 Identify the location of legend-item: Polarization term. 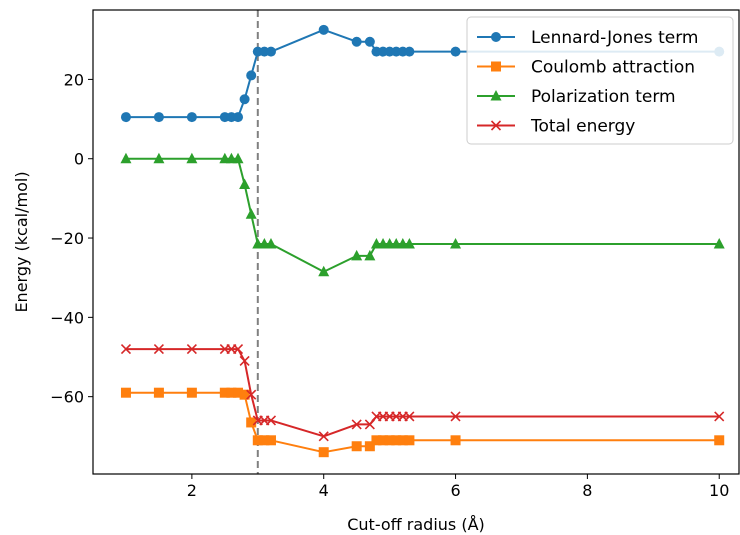
(576, 97).